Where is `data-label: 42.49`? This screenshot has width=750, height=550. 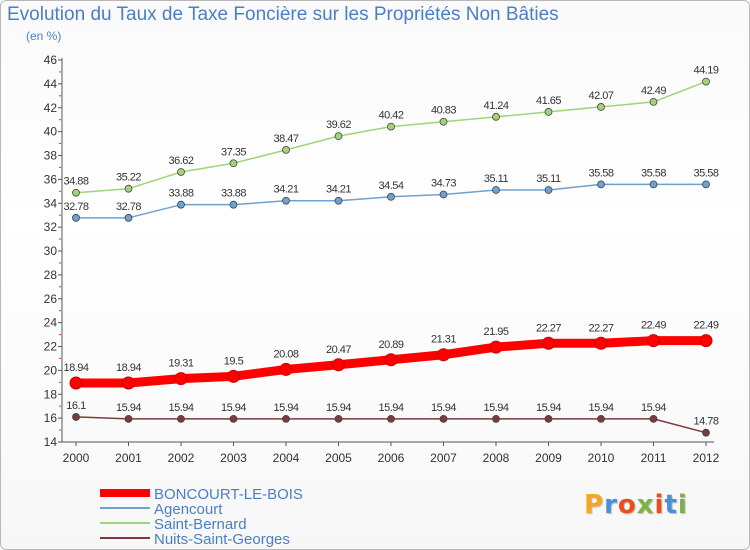 data-label: 42.49 is located at coordinates (653, 91).